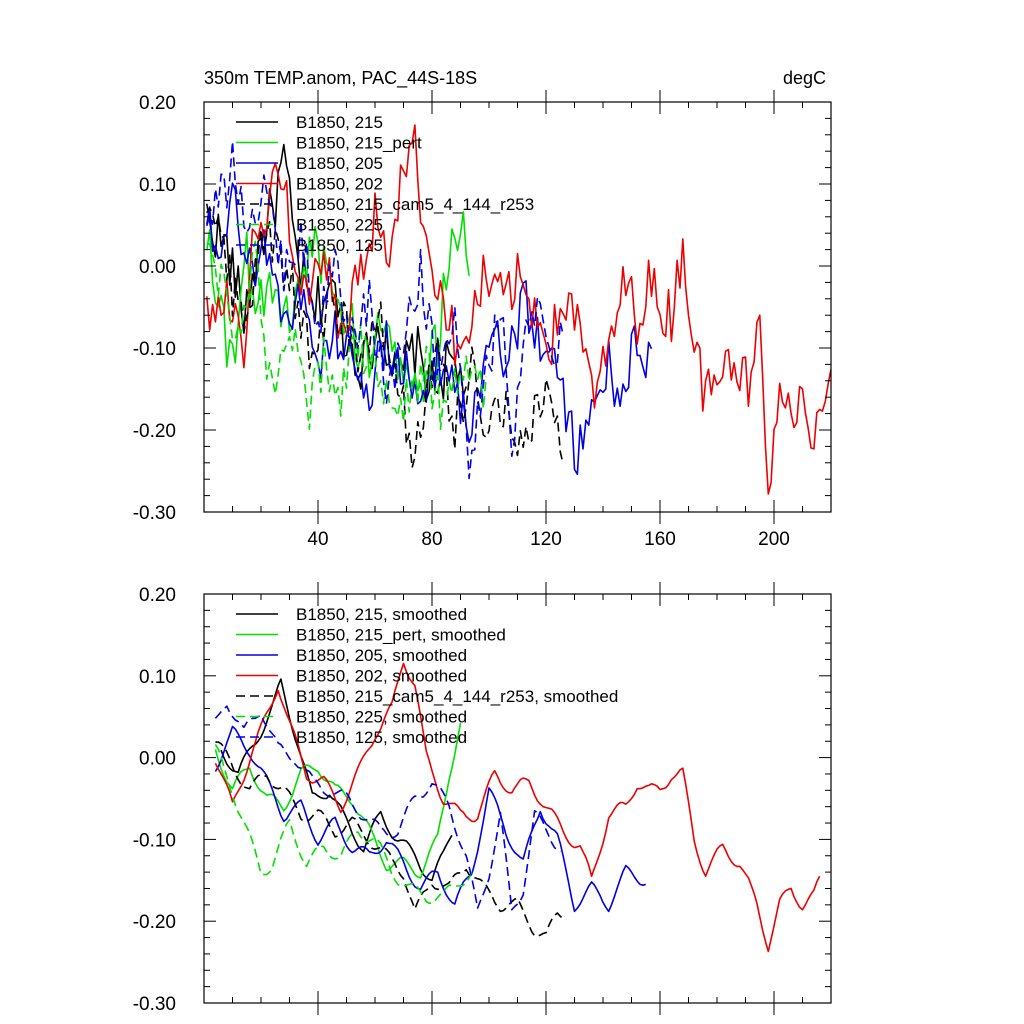 Image resolution: width=1024 pixels, height=1024 pixels. What do you see at coordinates (381, 737) in the screenshot?
I see `legend-label: B1850, 125, smoothed` at bounding box center [381, 737].